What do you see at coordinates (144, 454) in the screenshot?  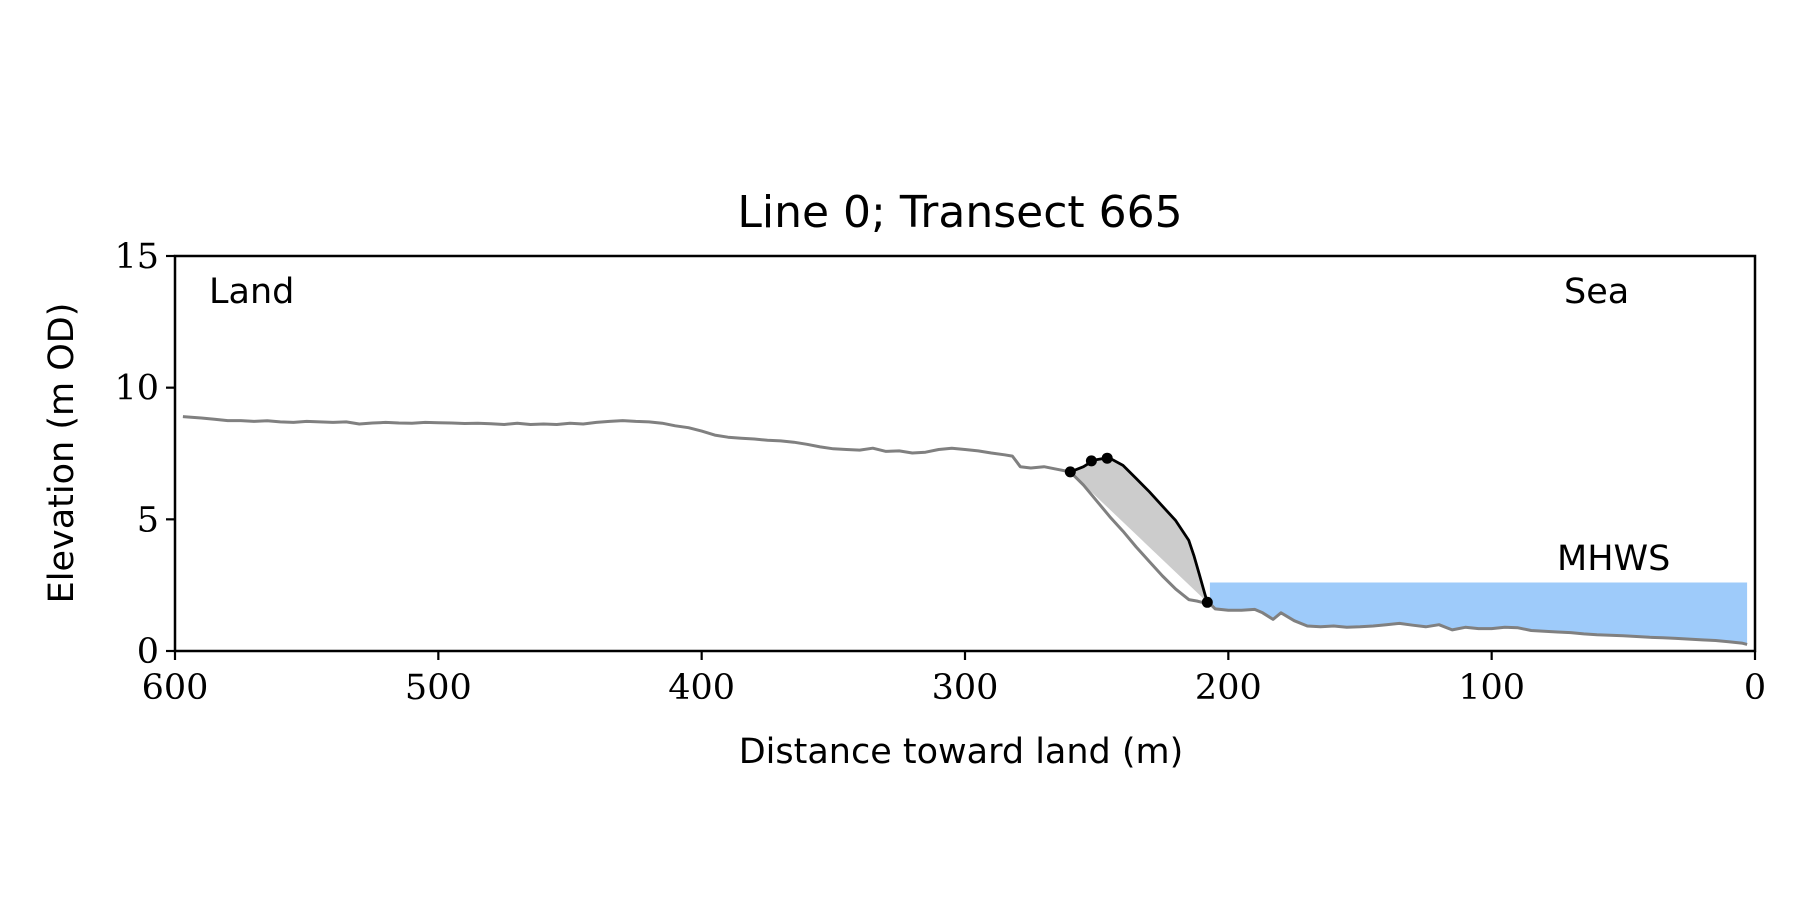 I see `y-axis: 0 5 10 15` at bounding box center [144, 454].